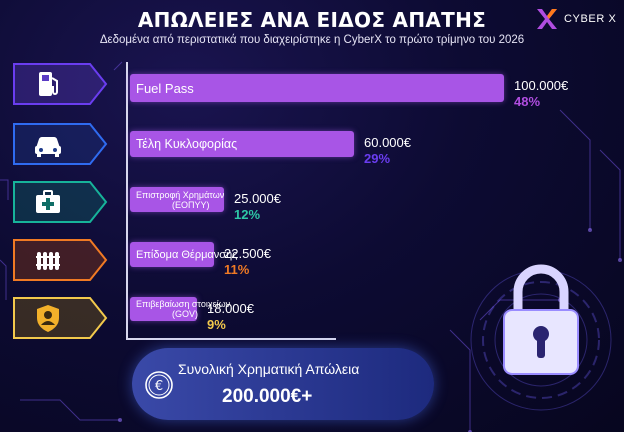 The image size is (624, 432). What do you see at coordinates (183, 304) in the screenshot?
I see `bar-category-label-line1: Επιβεβαίωση στοιχείων` at bounding box center [183, 304].